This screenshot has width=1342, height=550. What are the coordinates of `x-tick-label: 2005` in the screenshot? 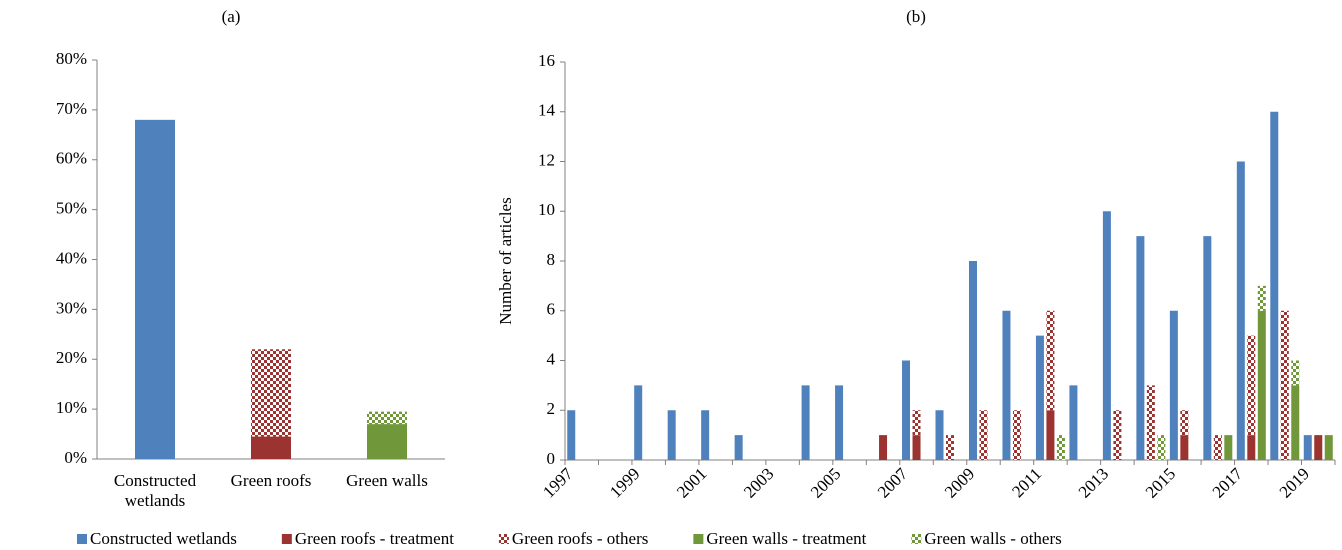 It's located at (825, 482).